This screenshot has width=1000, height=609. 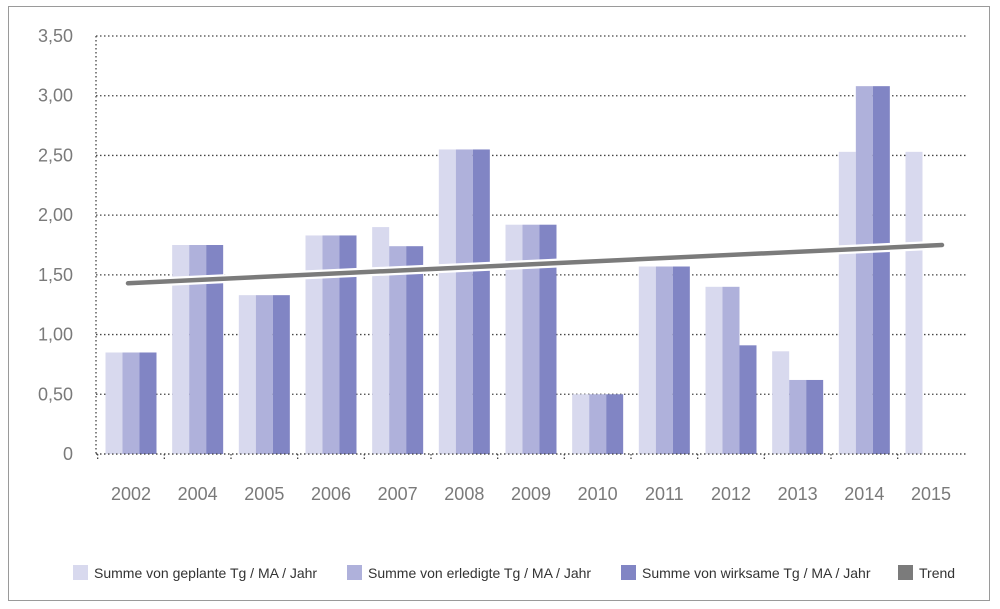 What do you see at coordinates (55, 215) in the screenshot?
I see `y-tick-label: 2,00` at bounding box center [55, 215].